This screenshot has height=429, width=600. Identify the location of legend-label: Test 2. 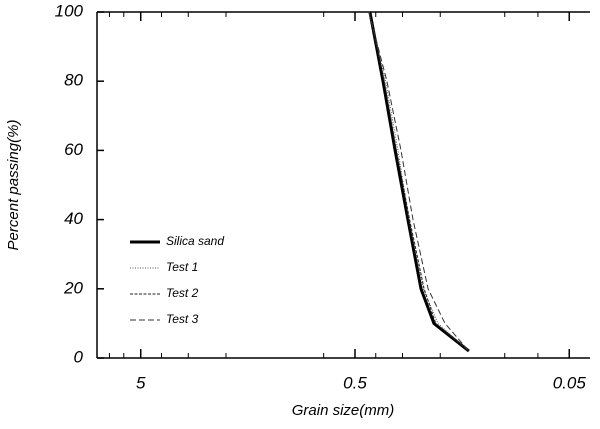
(182, 293).